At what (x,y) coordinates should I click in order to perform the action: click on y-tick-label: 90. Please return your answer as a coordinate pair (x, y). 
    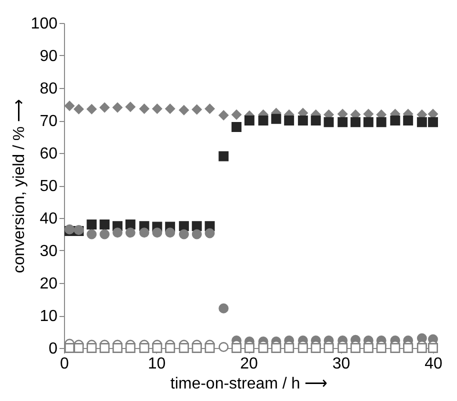
    Looking at the image, I should click on (49, 56).